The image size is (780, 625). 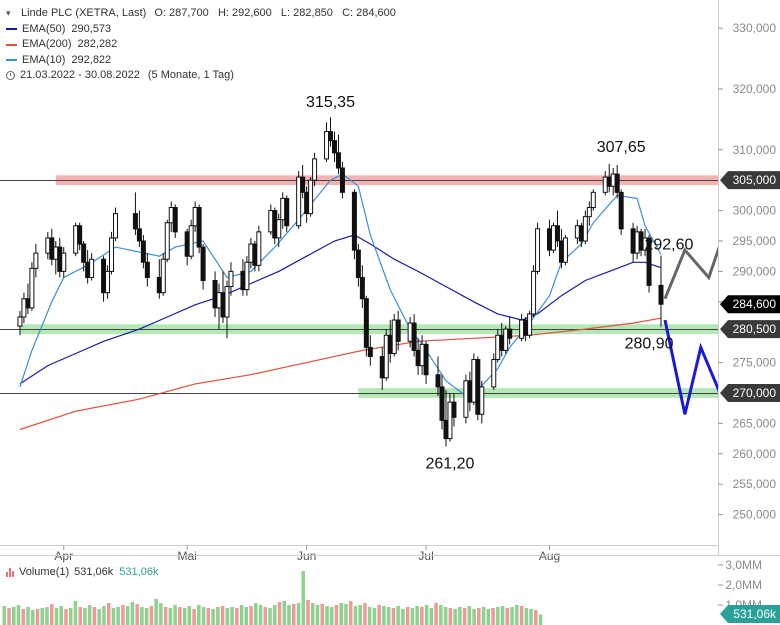 What do you see at coordinates (750, 614) in the screenshot?
I see `volume-badge` at bounding box center [750, 614].